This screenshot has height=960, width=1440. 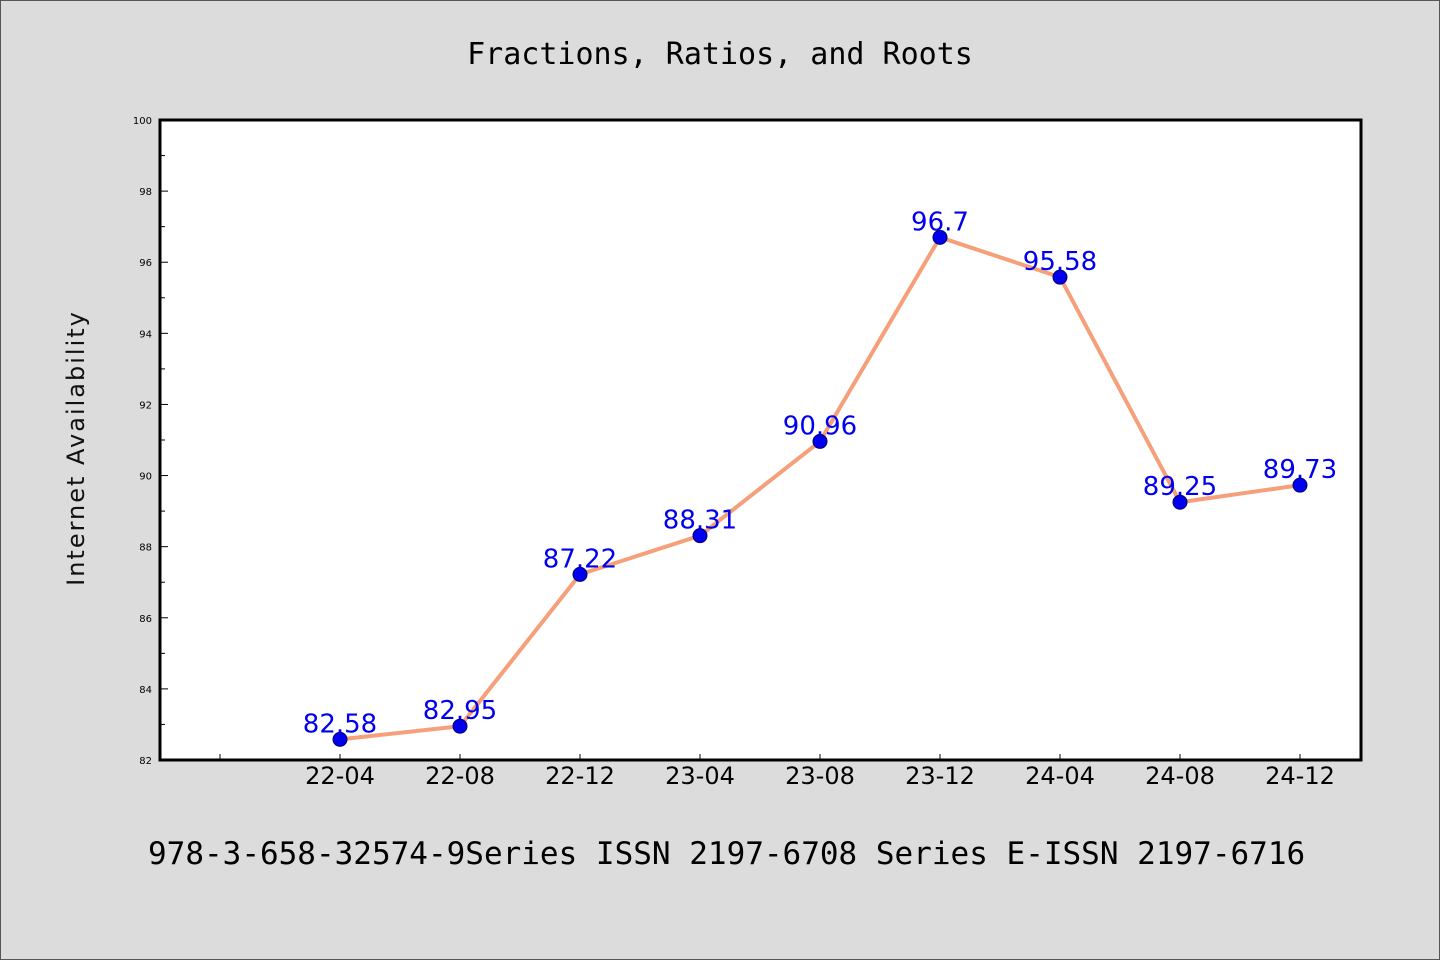 What do you see at coordinates (145, 548) in the screenshot?
I see `y-tick-label: 88` at bounding box center [145, 548].